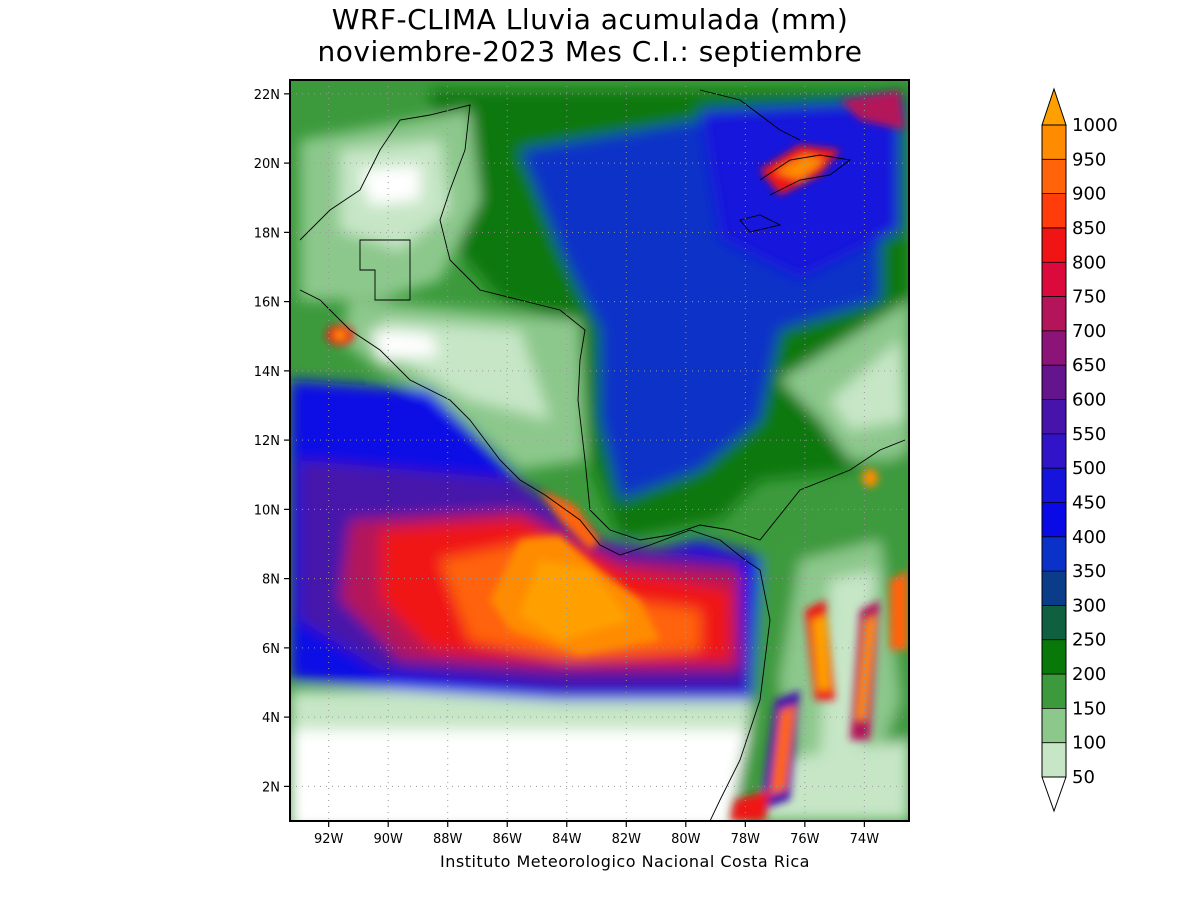  Describe the element at coordinates (267, 441) in the screenshot. I see `lat-tick-label: 12N` at that location.